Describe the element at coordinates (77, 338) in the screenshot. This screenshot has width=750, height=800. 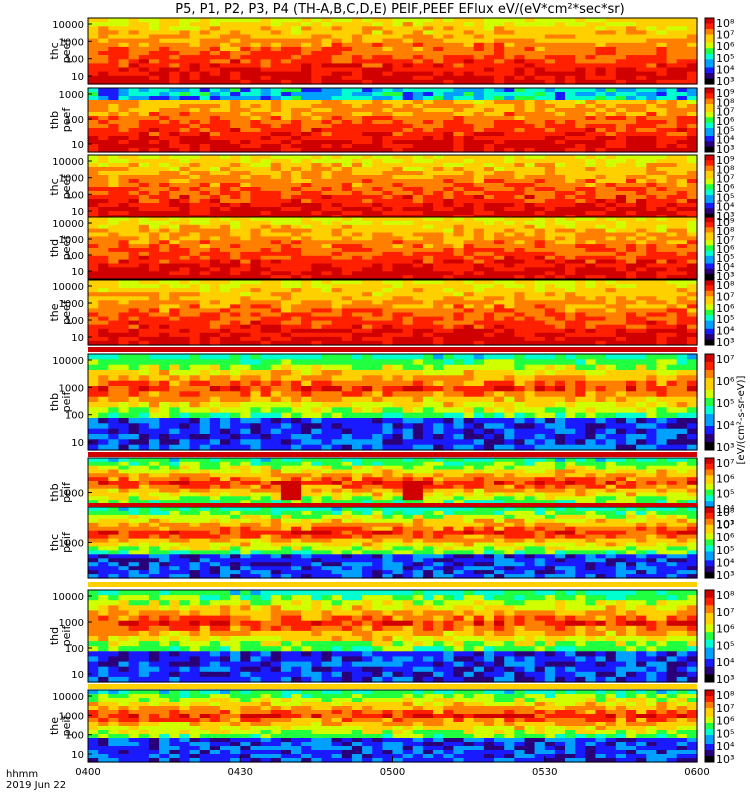
I see `y-tick-label: 10` at that location.